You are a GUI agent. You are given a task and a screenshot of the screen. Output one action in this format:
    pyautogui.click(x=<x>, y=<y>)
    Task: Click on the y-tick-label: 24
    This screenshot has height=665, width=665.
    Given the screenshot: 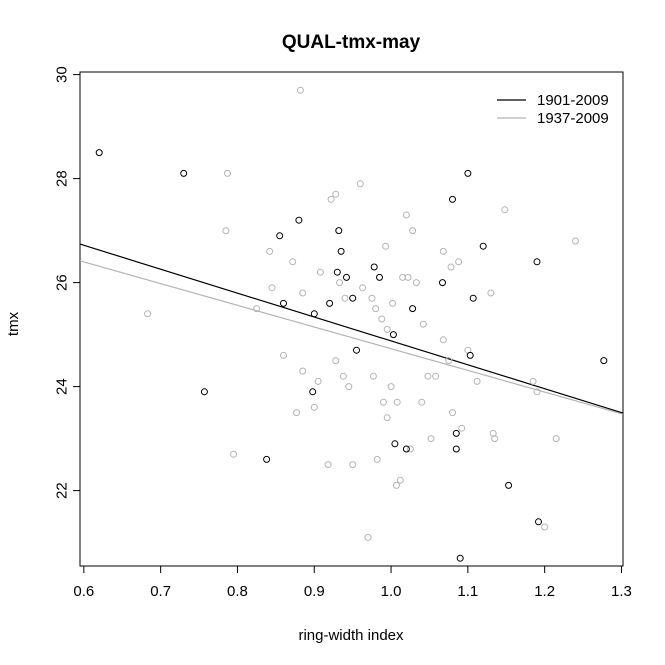 What is the action you would take?
    pyautogui.click(x=62, y=386)
    